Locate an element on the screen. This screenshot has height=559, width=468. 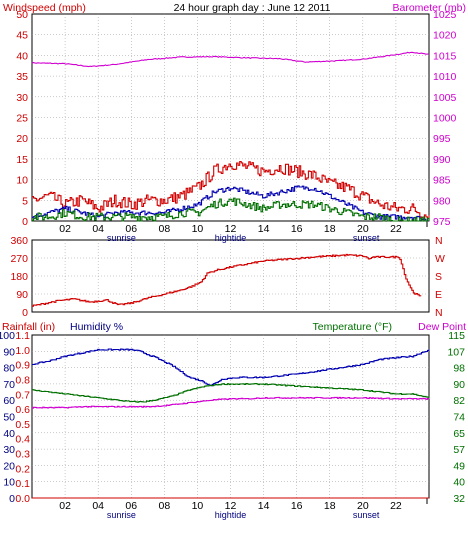
wind-y-tick: 50 is located at coordinates (22, 15).